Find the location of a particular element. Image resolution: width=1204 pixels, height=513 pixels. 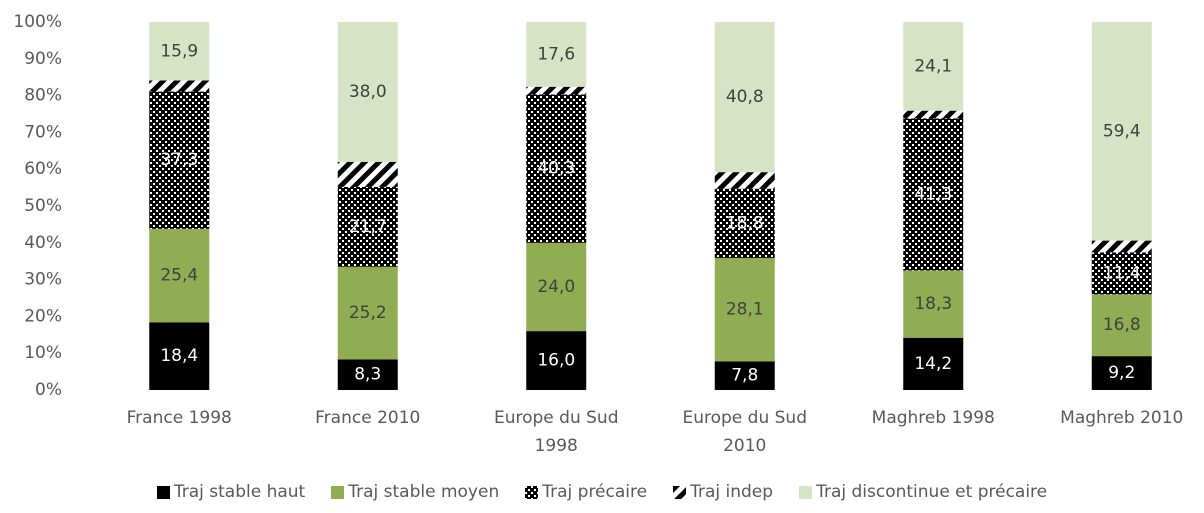

y-tick-label: 30% is located at coordinates (43, 280).